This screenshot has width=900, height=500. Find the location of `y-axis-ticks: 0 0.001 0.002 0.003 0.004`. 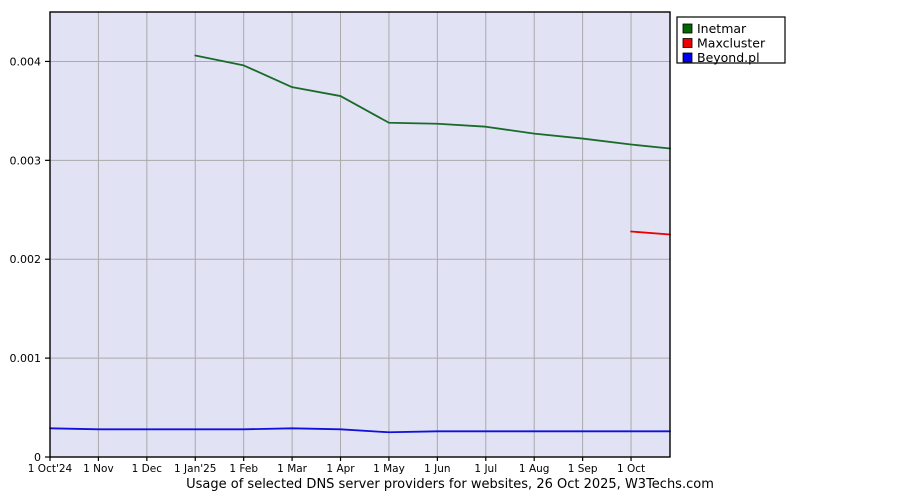

y-axis-ticks: 0 0.001 0.002 0.003 0.004 is located at coordinates (30, 259).